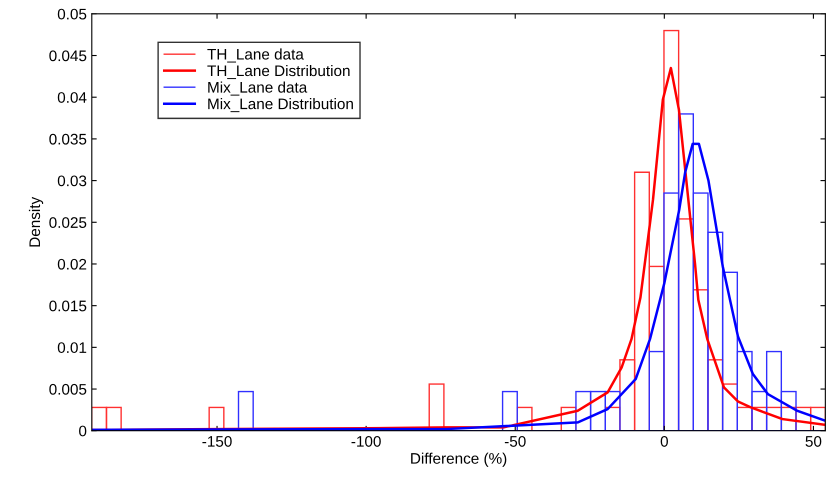 This screenshot has height=477, width=827. What do you see at coordinates (258, 88) in the screenshot?
I see `legend-label: Mix_Lane data` at bounding box center [258, 88].